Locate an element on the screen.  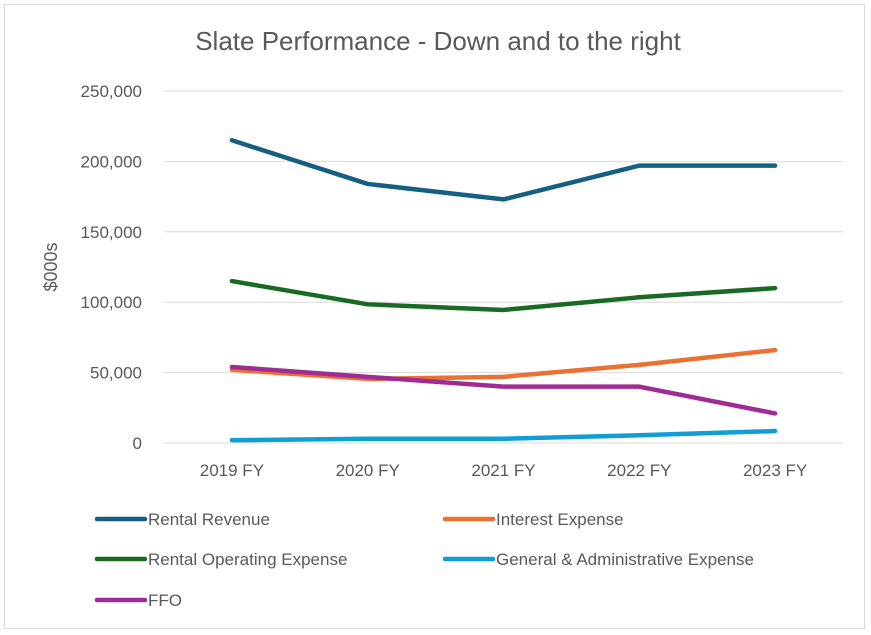
y-tick-label: 200,000 is located at coordinates (111, 161).